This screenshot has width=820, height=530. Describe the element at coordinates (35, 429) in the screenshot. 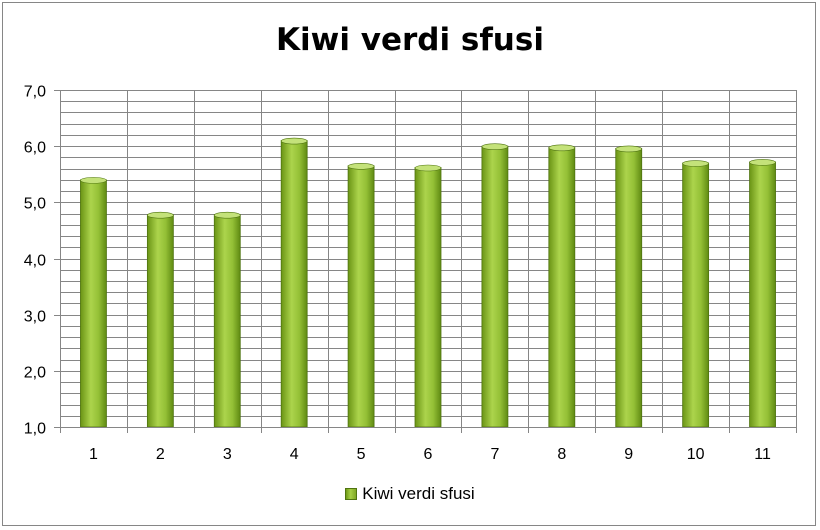

I see `y-tick-label: 1,0` at that location.